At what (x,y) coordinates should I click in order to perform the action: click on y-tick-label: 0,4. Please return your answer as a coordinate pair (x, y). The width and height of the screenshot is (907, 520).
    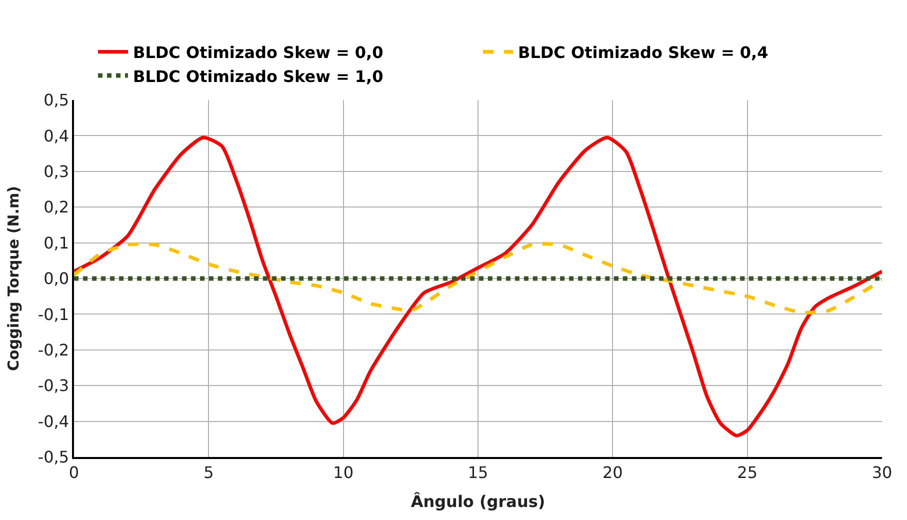
    Looking at the image, I should click on (57, 136).